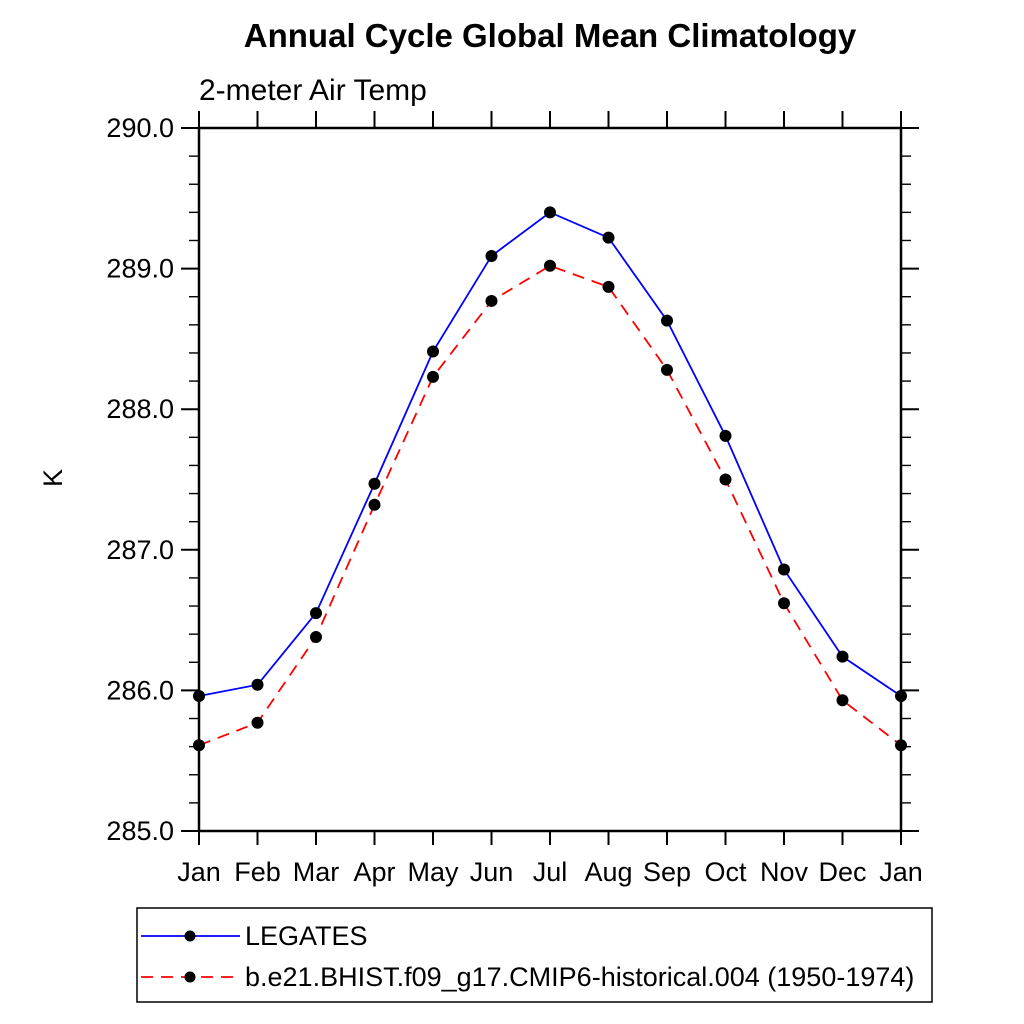 The width and height of the screenshot is (1024, 1024). I want to click on x-tick-label: Dec, so click(842, 872).